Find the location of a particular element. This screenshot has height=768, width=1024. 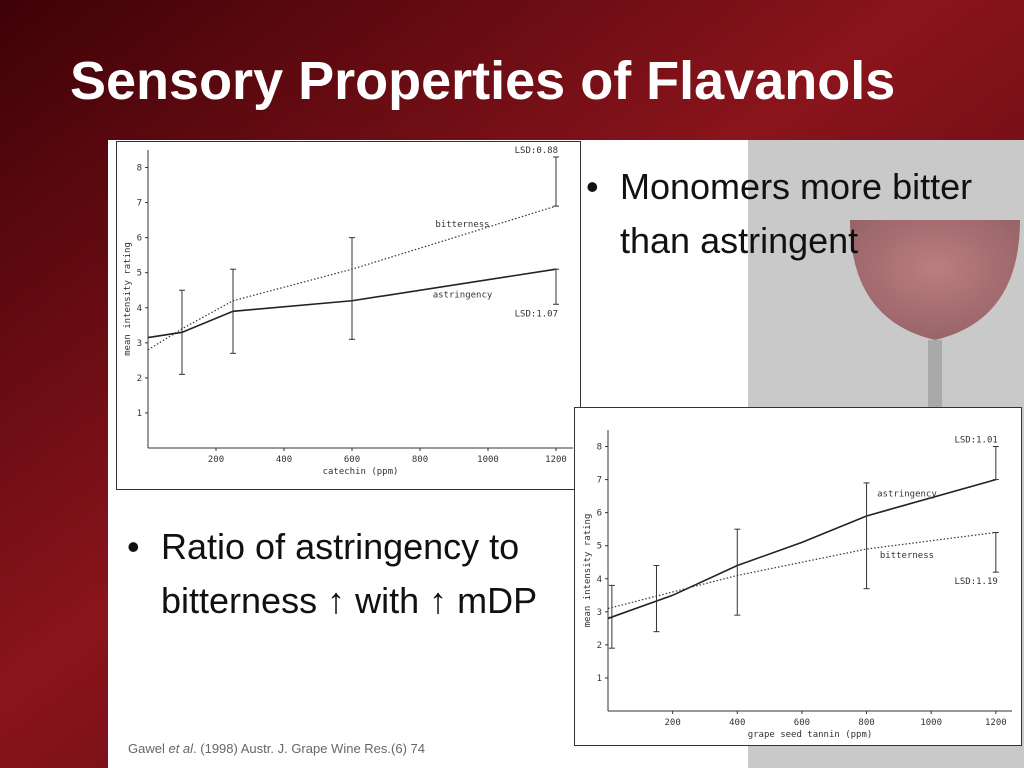

citation-text: . (1998) Austr. J. Grape Wine Res.(6) 74 is located at coordinates (309, 748).